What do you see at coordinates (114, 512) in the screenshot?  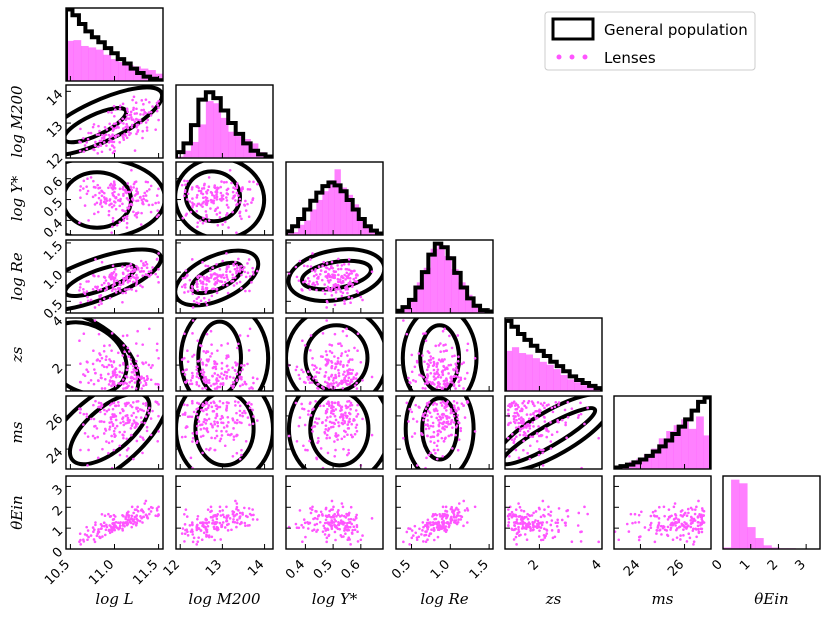 I see `panel-frame` at bounding box center [114, 512].